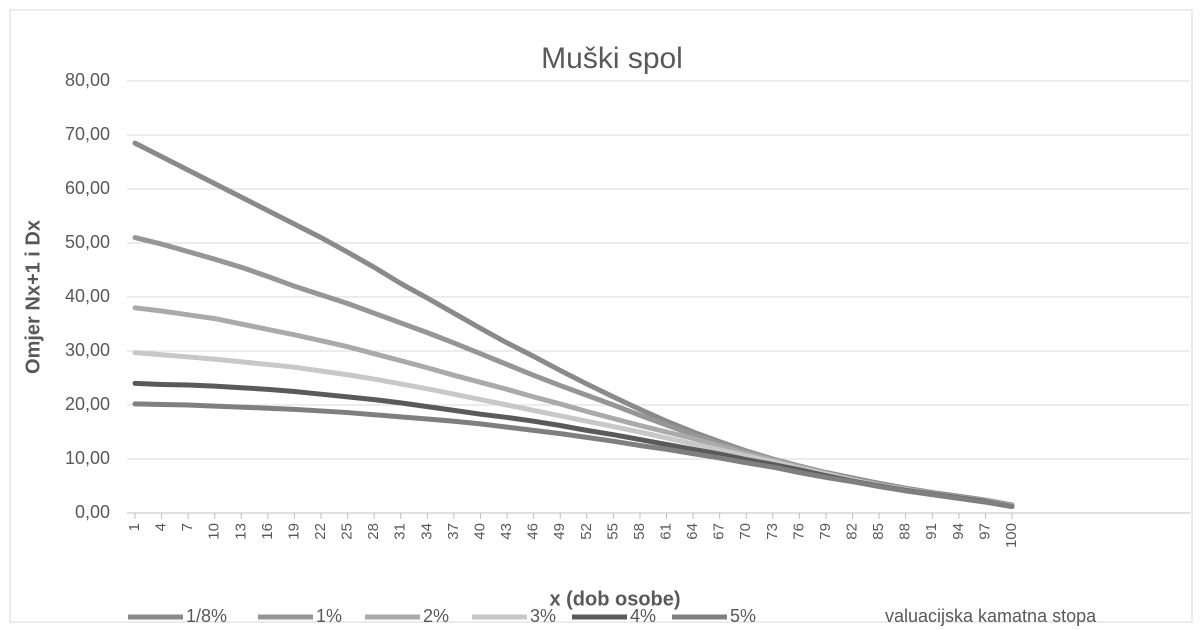 Image resolution: width=1202 pixels, height=630 pixels. I want to click on x-tick-label: 16, so click(267, 531).